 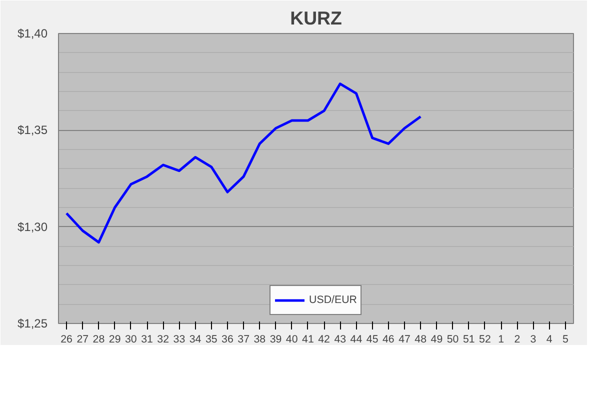 What do you see at coordinates (32, 130) in the screenshot?
I see `y-tick-label: $1,35` at bounding box center [32, 130].